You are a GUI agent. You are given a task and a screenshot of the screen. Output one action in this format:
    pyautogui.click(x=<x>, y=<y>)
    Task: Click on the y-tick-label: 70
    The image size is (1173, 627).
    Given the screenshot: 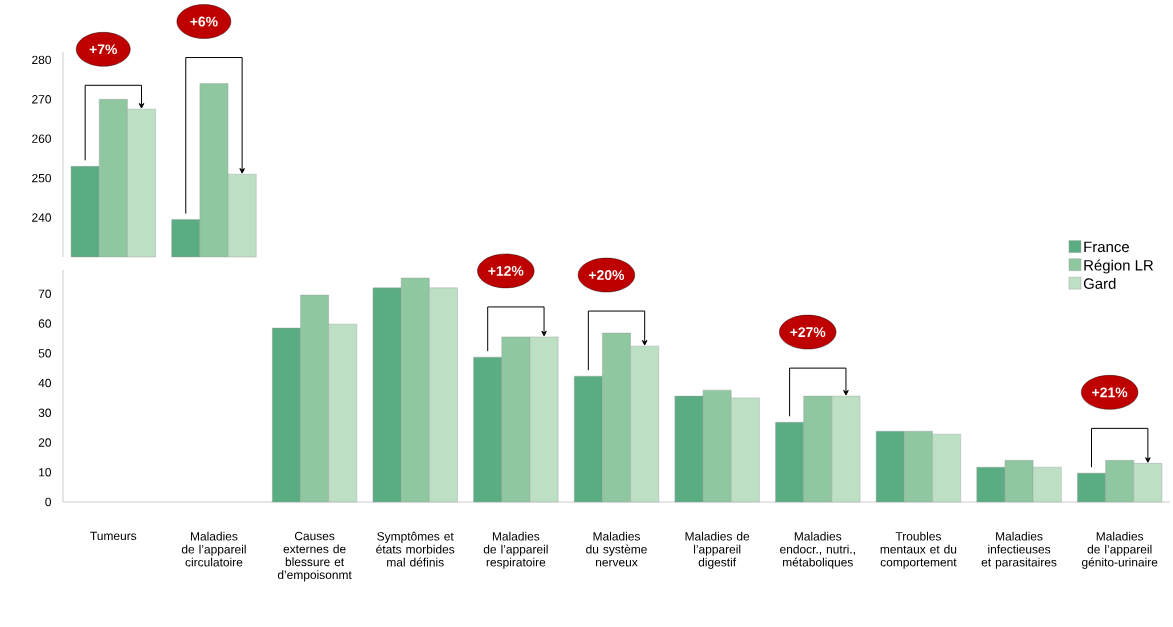 What is the action you would take?
    pyautogui.click(x=45, y=294)
    